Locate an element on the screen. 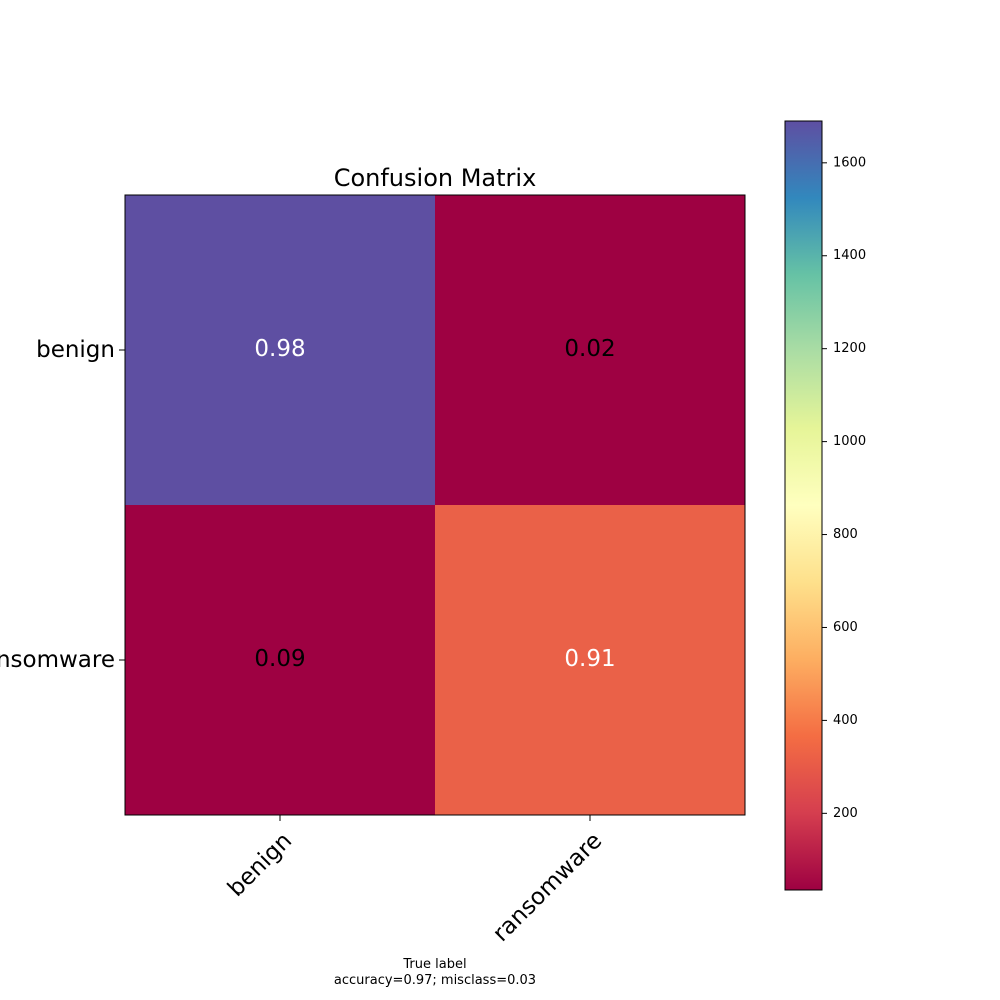 The height and width of the screenshot is (1000, 1000). colorbar-tick-label: 600 is located at coordinates (845, 627).